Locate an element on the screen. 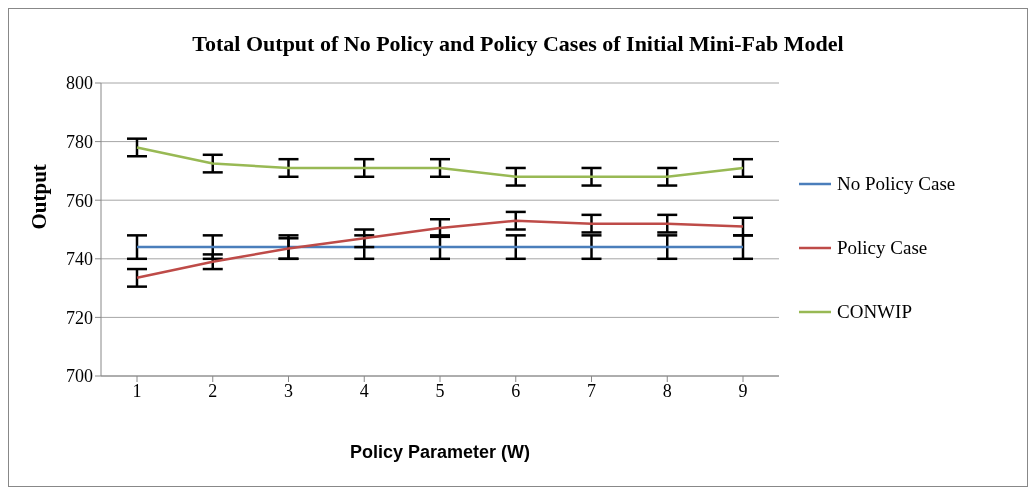 This screenshot has width=1036, height=495. x-tick-label: 7 is located at coordinates (591, 390).